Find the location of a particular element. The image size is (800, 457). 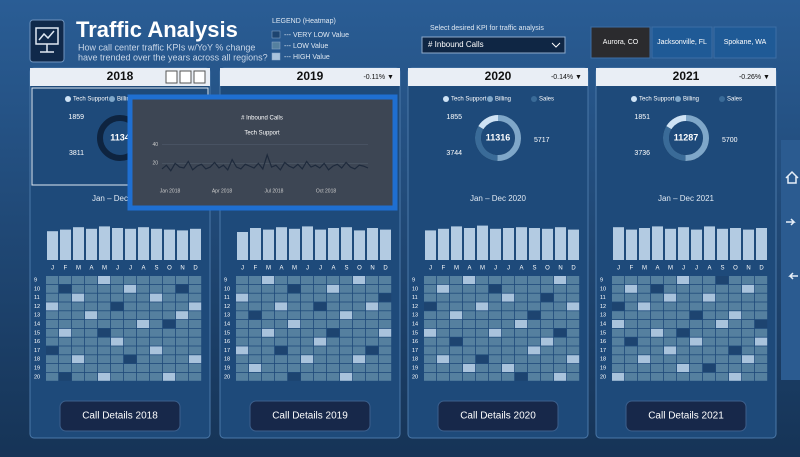

donut-value: 1859 is located at coordinates (76, 117).